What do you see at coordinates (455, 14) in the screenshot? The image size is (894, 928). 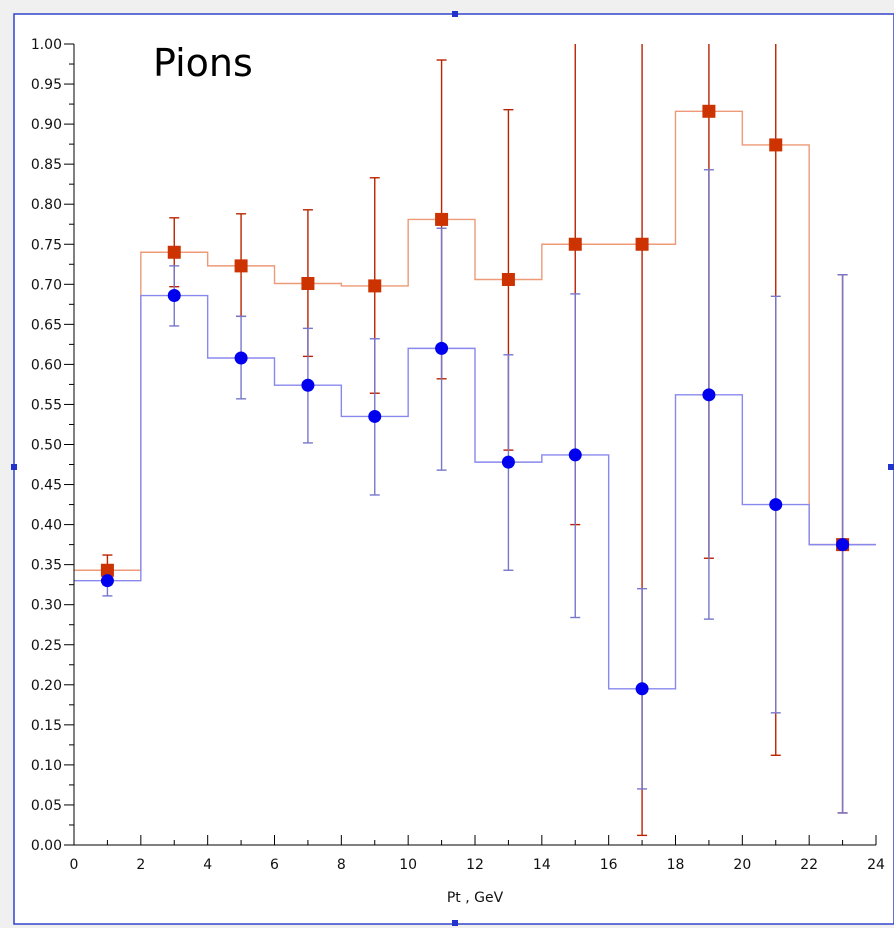 I see `selection-handle-top` at bounding box center [455, 14].